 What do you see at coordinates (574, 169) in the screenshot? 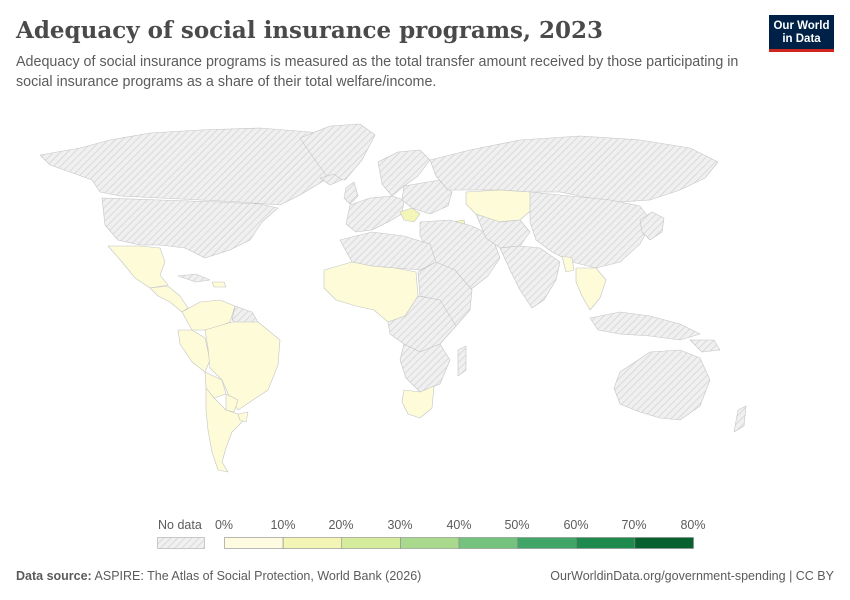
I see `country-russia` at bounding box center [574, 169].